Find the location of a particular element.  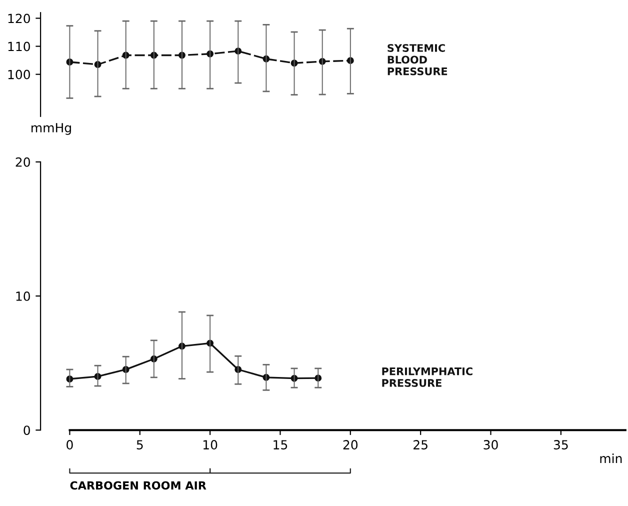

y-tick-label: 100 is located at coordinates (19, 75).